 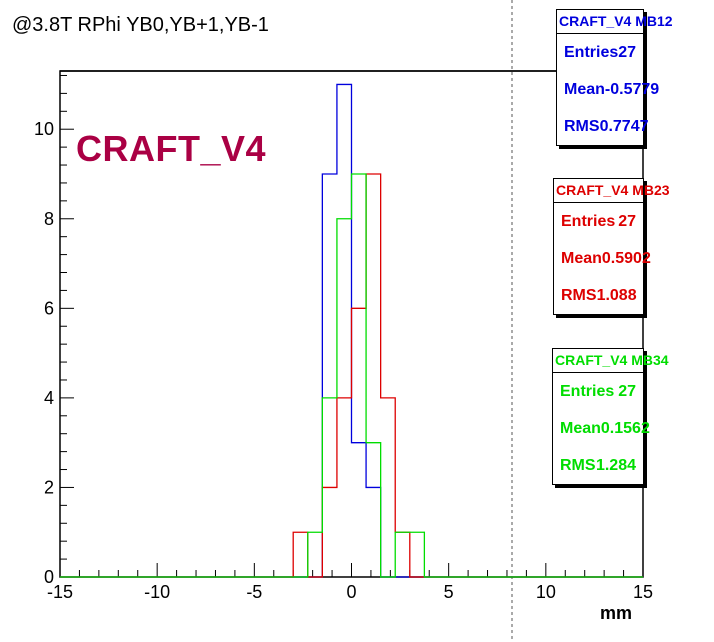 I want to click on stats-title: CRAFT_V4 MB34, so click(x=611, y=361).